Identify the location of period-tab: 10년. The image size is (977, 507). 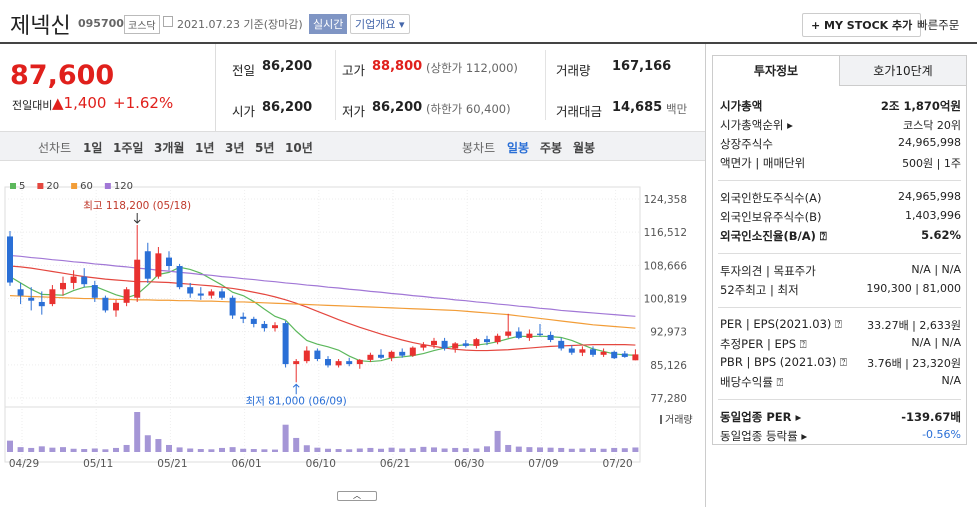
(299, 148).